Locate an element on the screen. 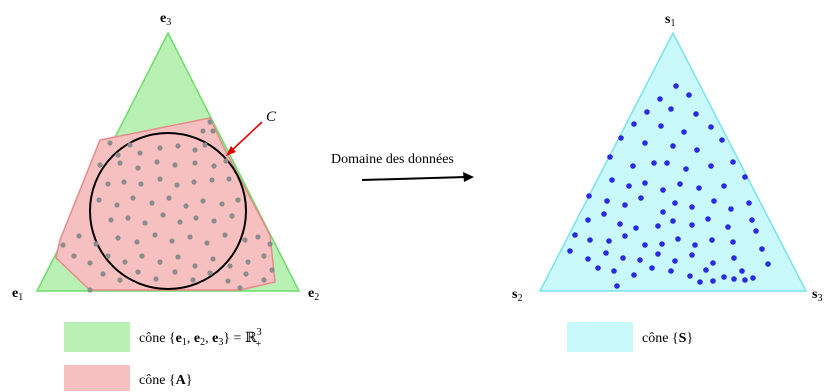  arrow-C-line is located at coordinates (245, 137).